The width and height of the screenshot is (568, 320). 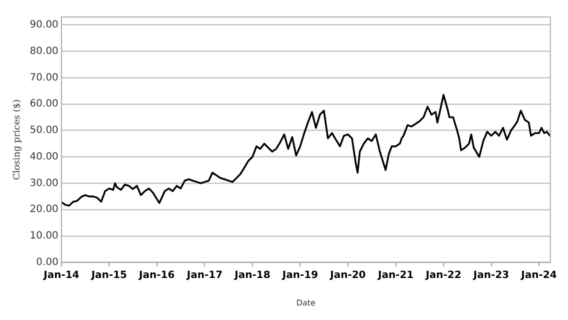 I want to click on y-tick-label: 40.00, so click(x=44, y=156).